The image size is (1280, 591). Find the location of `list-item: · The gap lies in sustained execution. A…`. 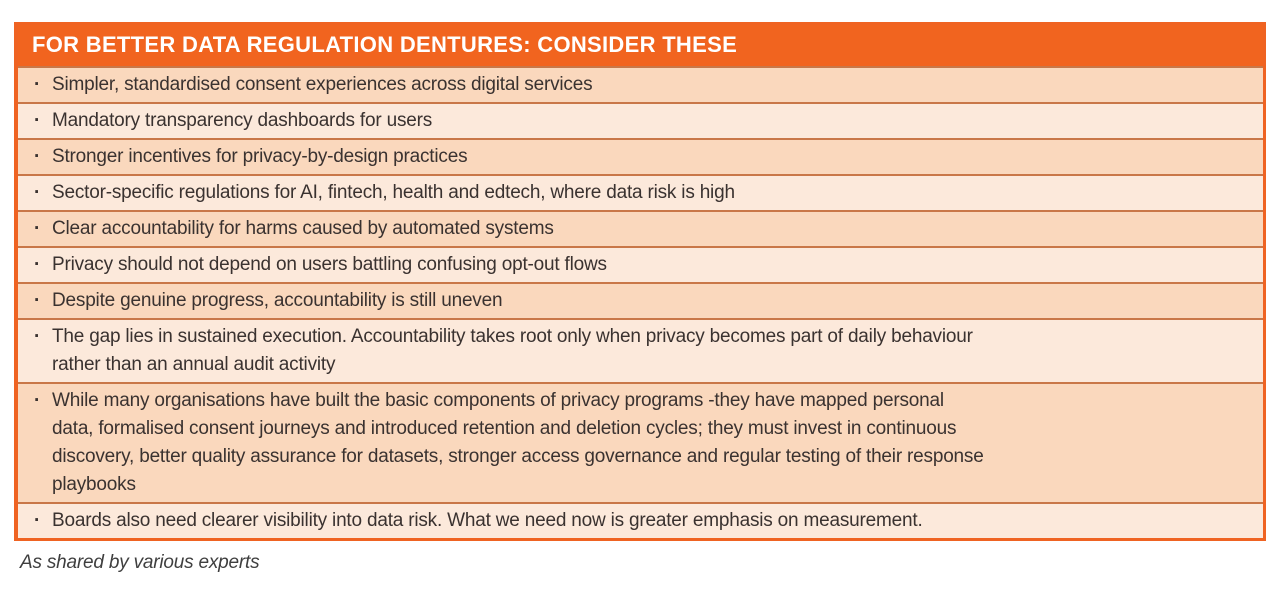

list-item: · The gap lies in sustained execution. A… is located at coordinates (640, 350).